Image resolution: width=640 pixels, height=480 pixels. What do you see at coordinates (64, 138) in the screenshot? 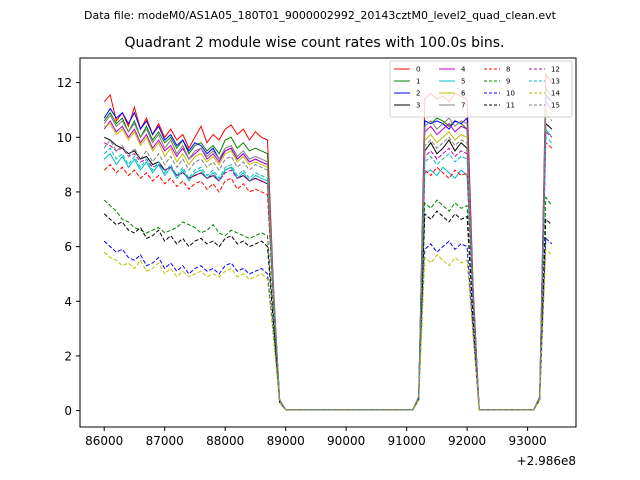
I see `y-tick-label: 10` at bounding box center [64, 138].